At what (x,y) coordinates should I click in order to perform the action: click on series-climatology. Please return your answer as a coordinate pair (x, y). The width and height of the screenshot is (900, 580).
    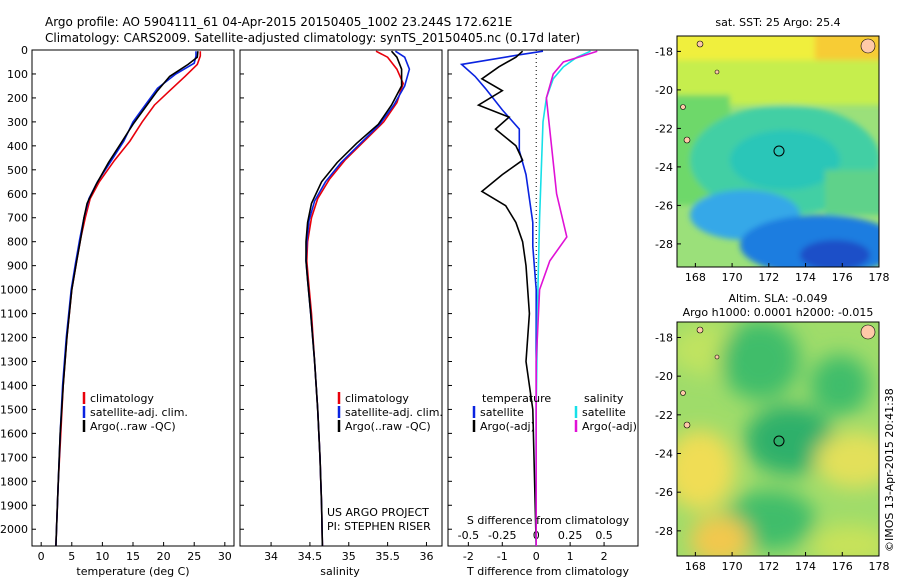
    Looking at the image, I should click on (128, 299).